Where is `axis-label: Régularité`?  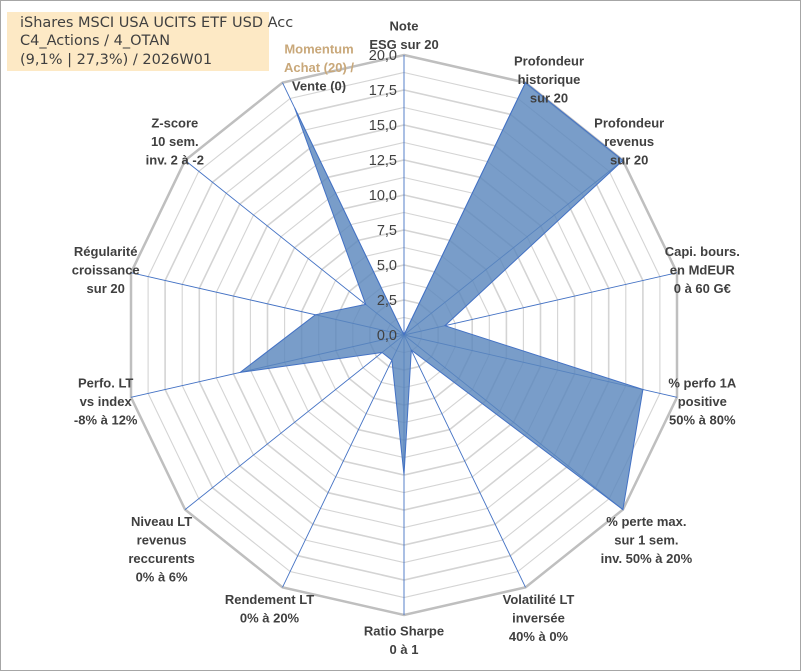
axis-label: Régularité is located at coordinates (106, 251).